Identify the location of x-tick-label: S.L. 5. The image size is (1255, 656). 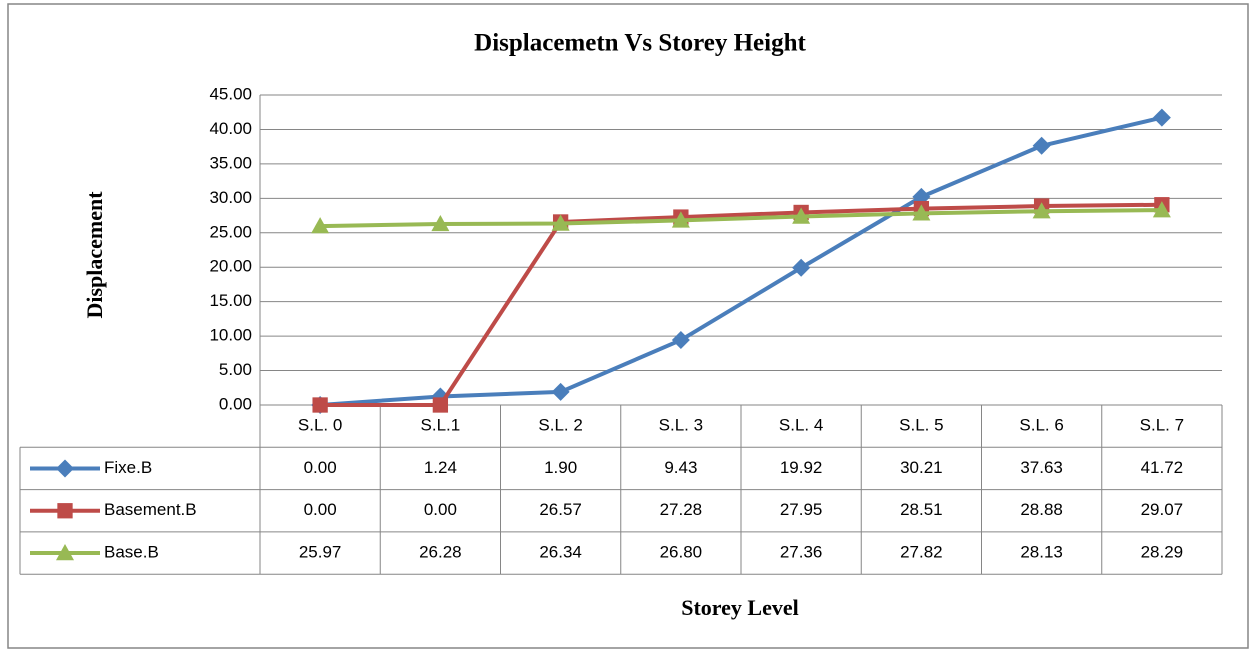
(921, 425).